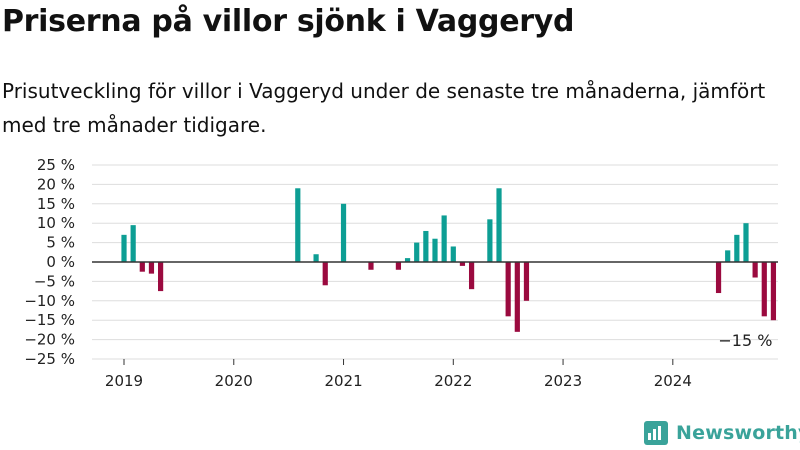 The width and height of the screenshot is (800, 450). I want to click on chart-title: Priserna på villor sjönk i Vaggeryd, so click(288, 21).